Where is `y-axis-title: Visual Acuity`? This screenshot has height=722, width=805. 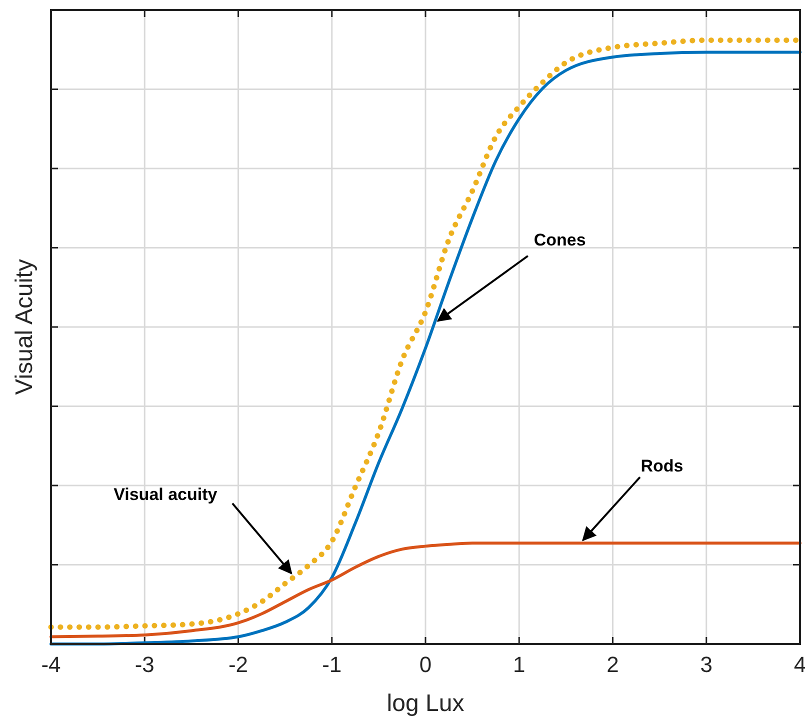
y-axis-title: Visual Acuity is located at coordinates (24, 327).